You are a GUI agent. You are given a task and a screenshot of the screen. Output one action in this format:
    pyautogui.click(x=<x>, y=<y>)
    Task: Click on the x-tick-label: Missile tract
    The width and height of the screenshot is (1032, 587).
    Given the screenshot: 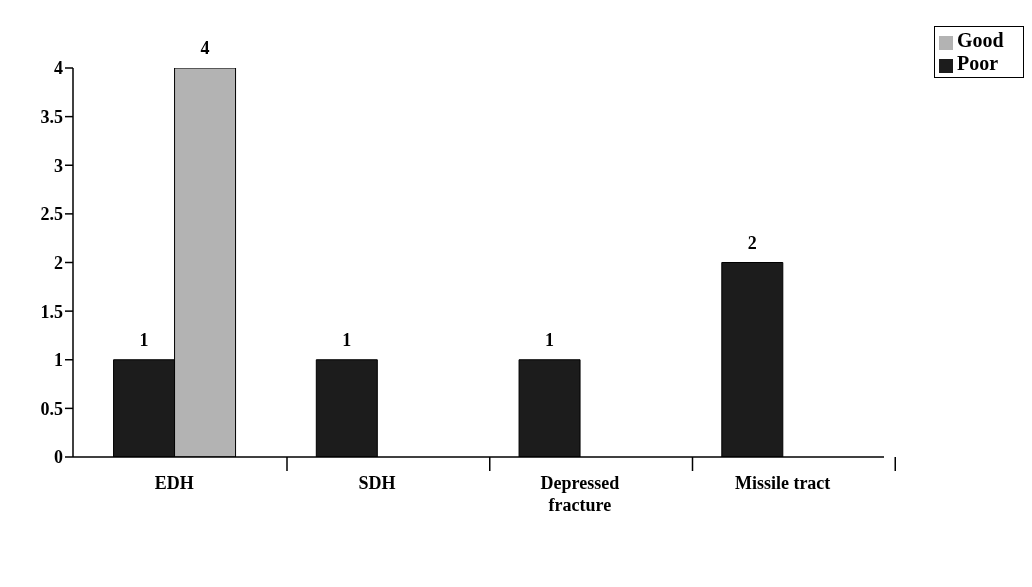 What is the action you would take?
    pyautogui.click(x=782, y=483)
    